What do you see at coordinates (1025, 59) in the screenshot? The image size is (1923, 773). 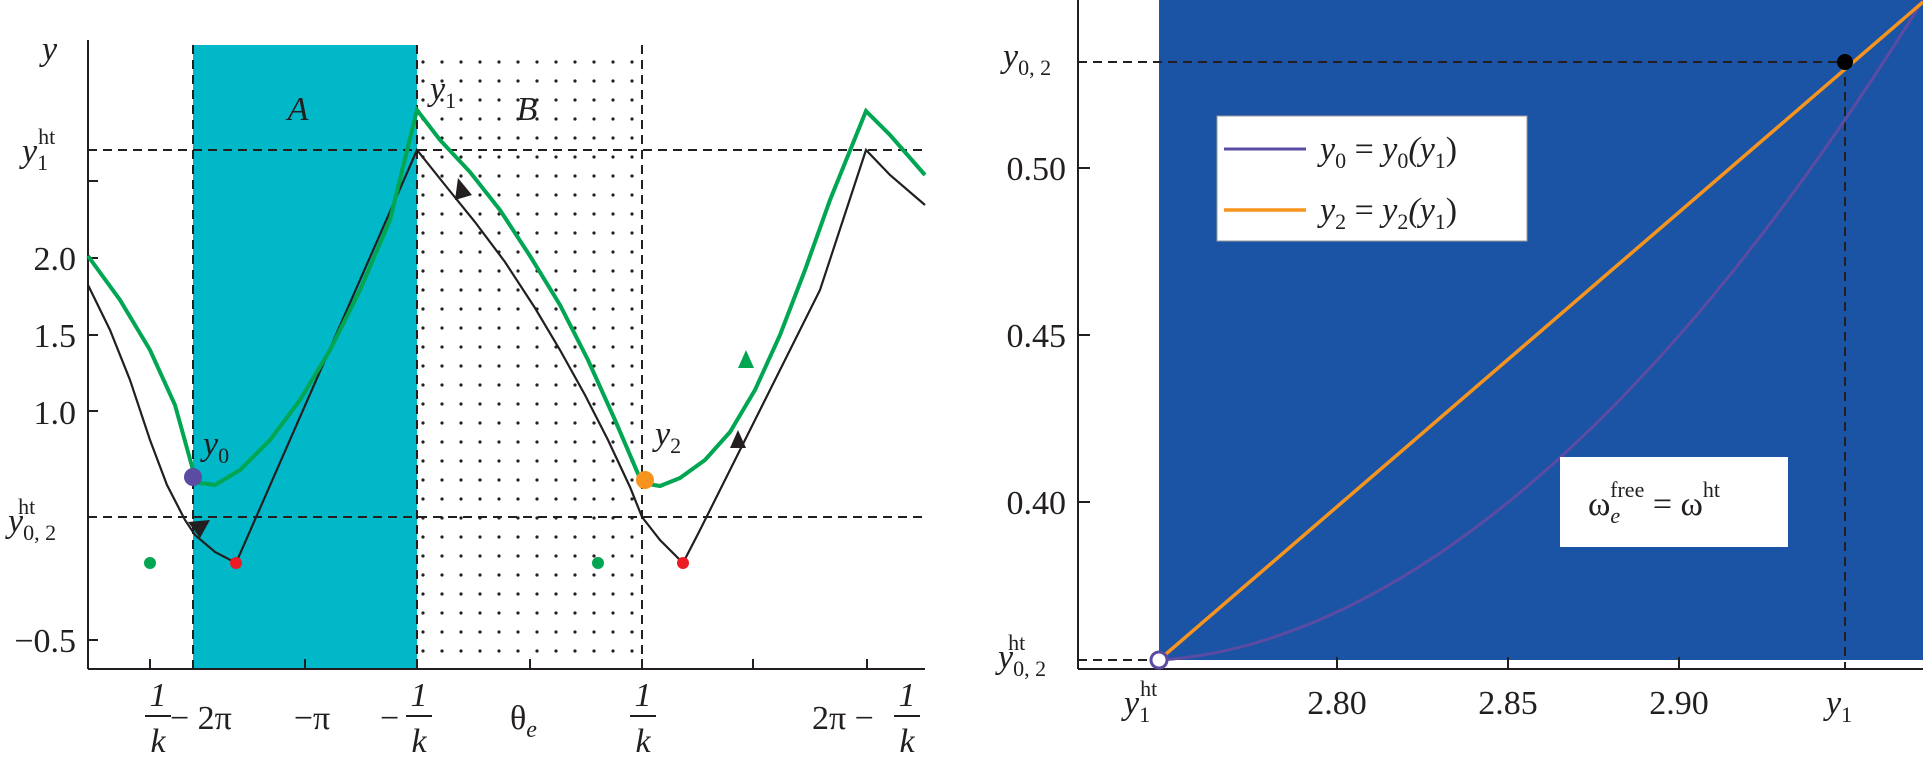 I see `right-y02-label: y0, 2` at bounding box center [1025, 59].